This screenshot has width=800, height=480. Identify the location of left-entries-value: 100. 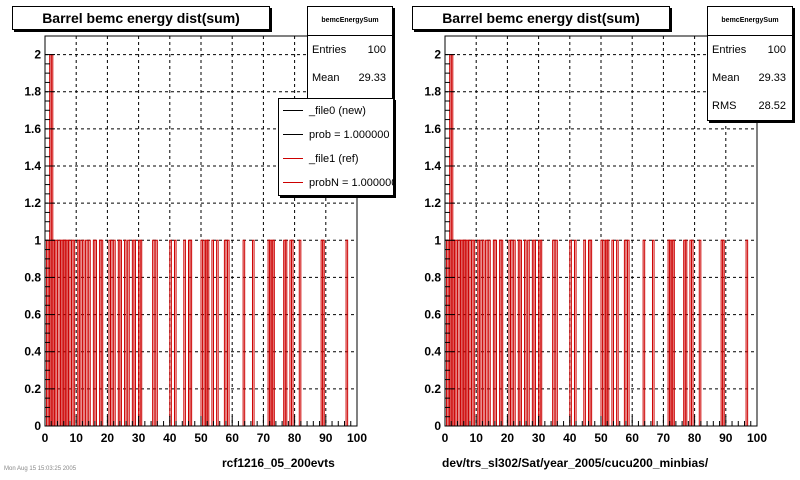
(376, 50).